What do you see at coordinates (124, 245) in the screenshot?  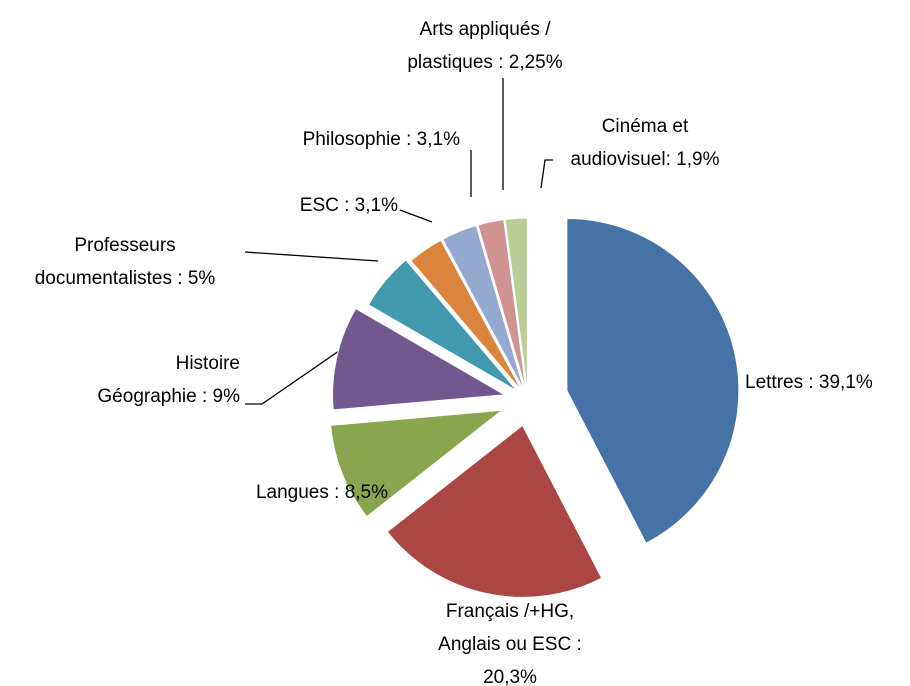 I see `slice-label: Professeurs` at bounding box center [124, 245].